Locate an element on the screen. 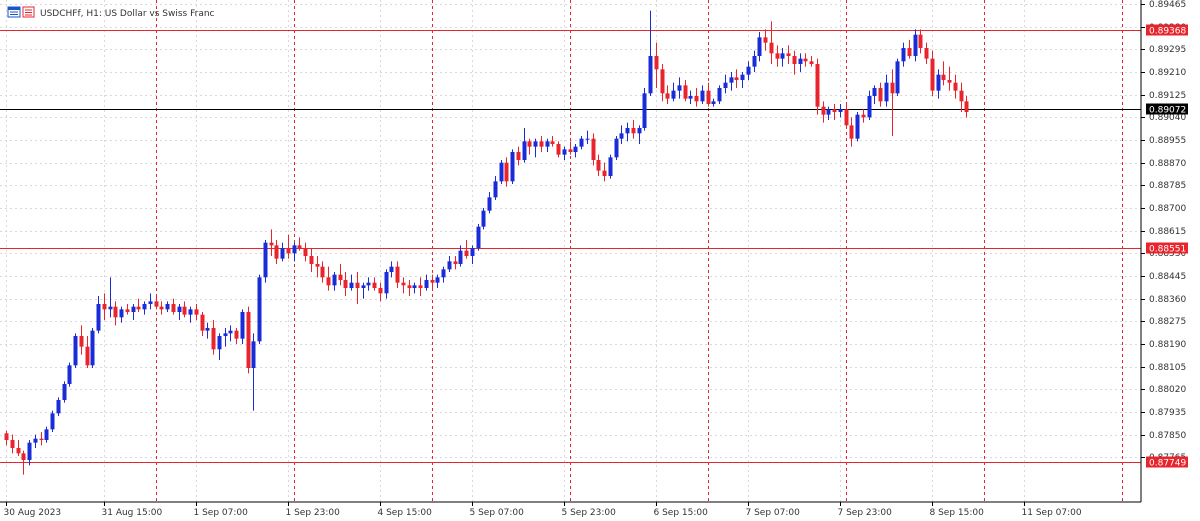 This screenshot has width=1200, height=521. chart-header: USDCHFf, H1: US Dollar vs Swiss Franc is located at coordinates (111, 12).